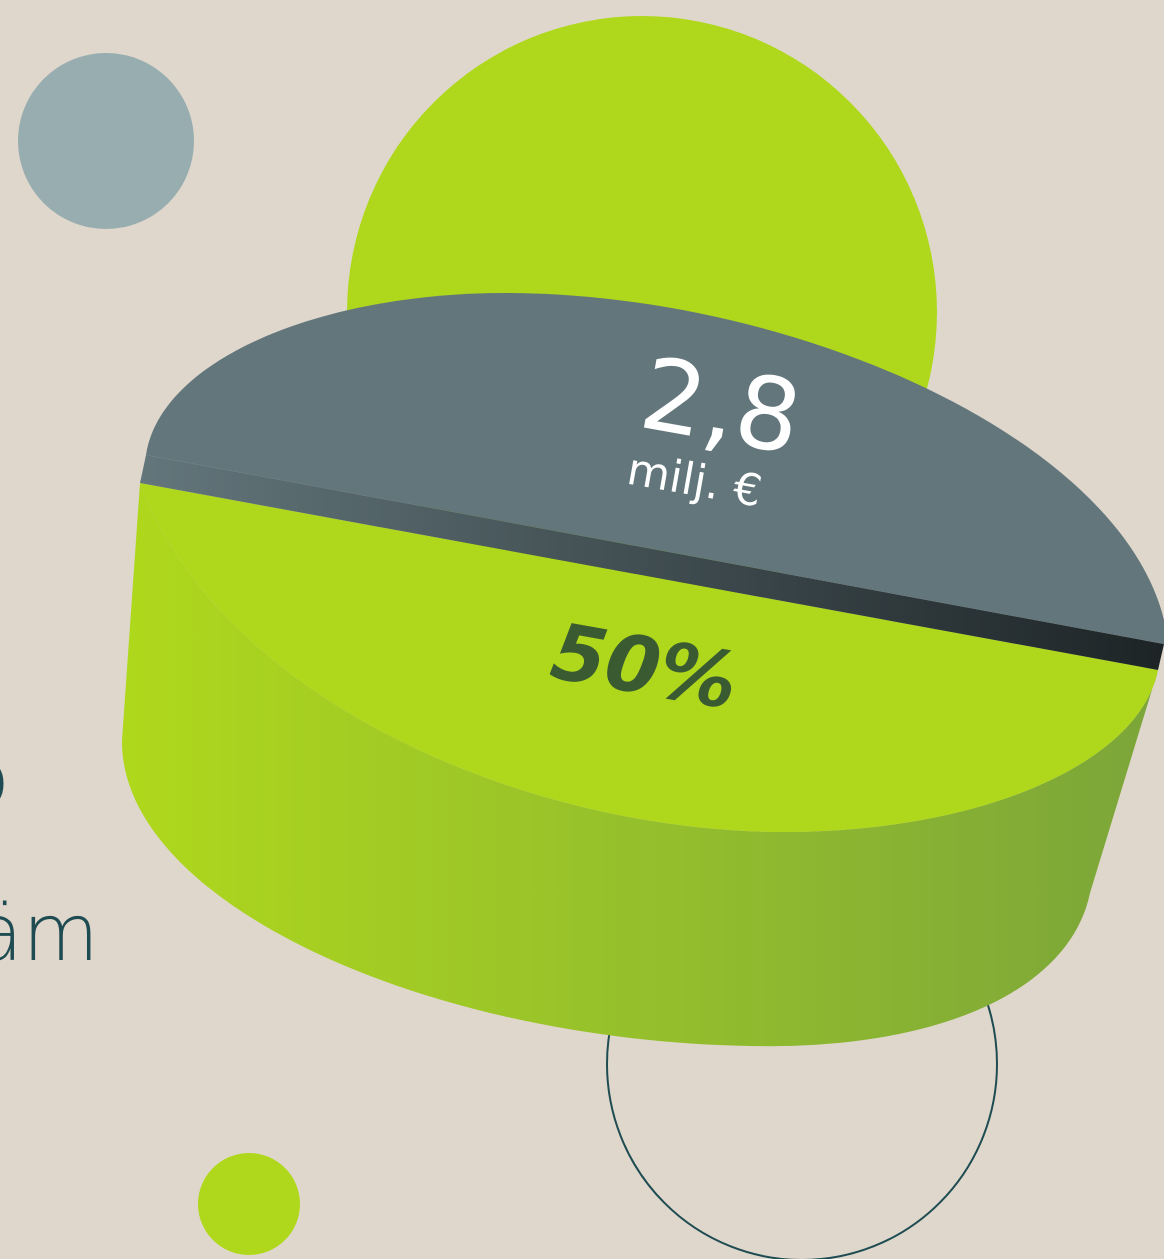  Describe the element at coordinates (5, 779) in the screenshot. I see `cropped-text-line-1: o` at that location.